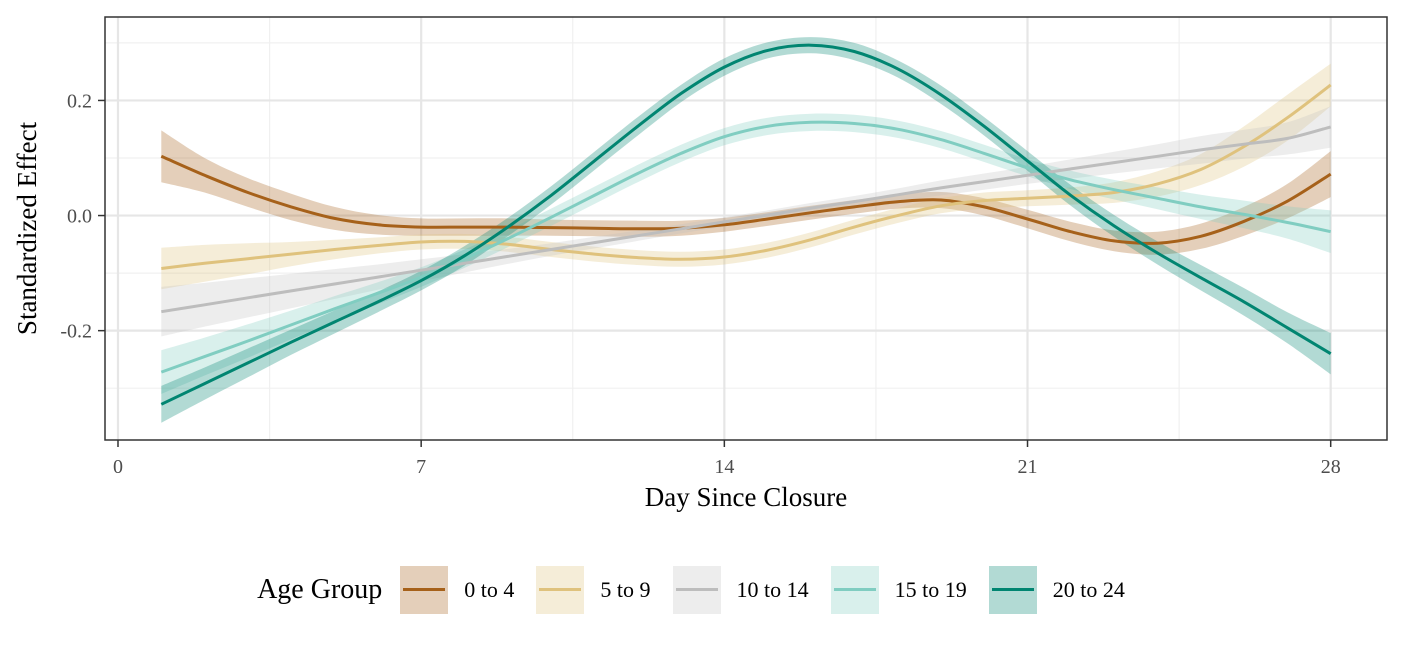  Describe the element at coordinates (489, 589) in the screenshot. I see `legend-label: 0 to 4` at that location.